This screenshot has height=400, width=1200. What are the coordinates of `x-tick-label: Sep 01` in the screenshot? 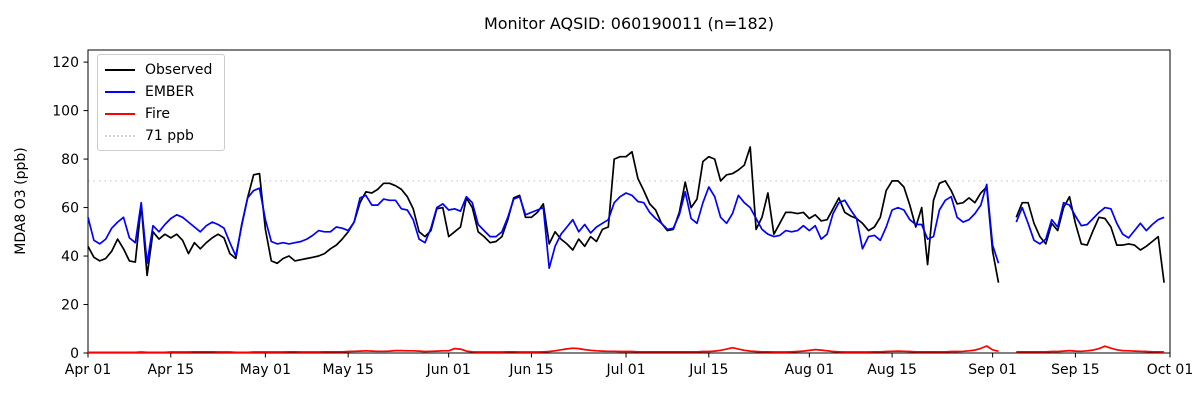 It's located at (992, 370).